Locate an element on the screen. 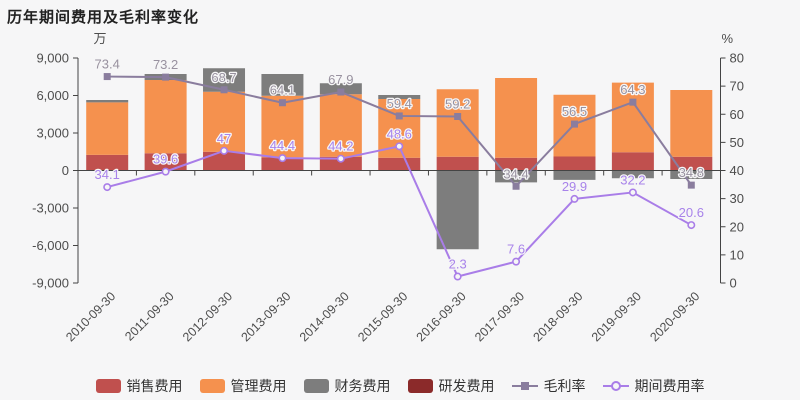 Image resolution: width=800 pixels, height=400 pixels. x-axis-category-label: 2011-09-30 is located at coordinates (149, 316).